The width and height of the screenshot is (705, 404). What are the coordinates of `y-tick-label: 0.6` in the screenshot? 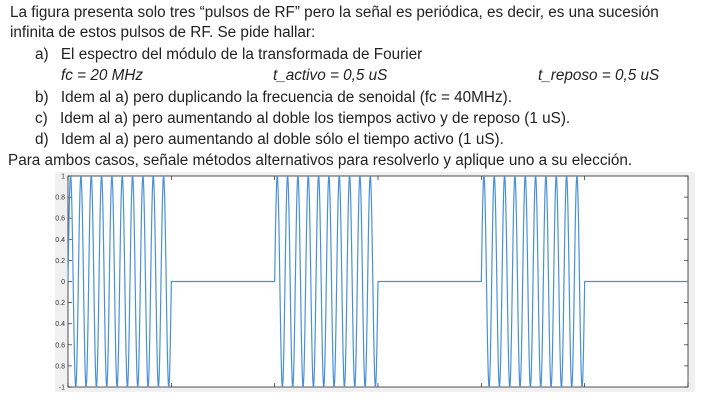 It's located at (60, 219).